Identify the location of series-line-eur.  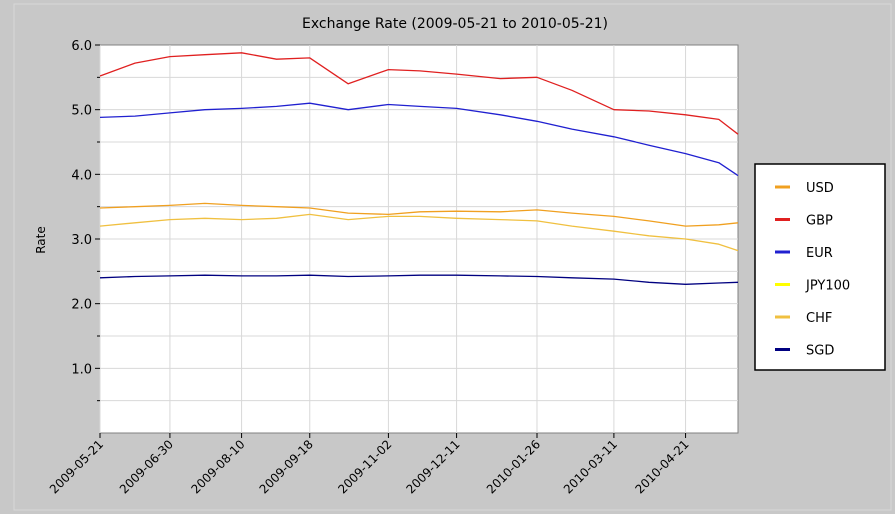
(419, 139).